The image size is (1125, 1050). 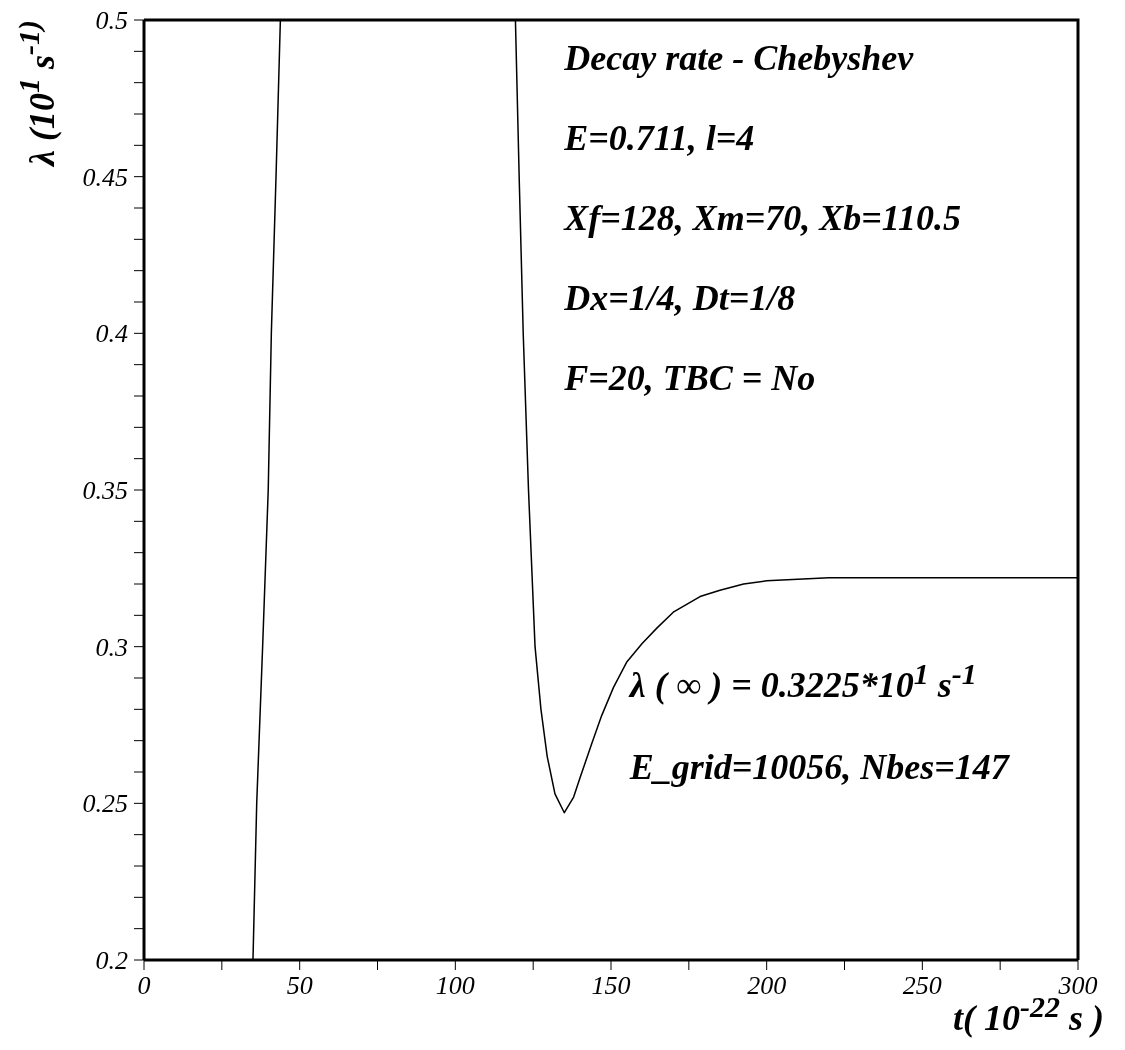 What do you see at coordinates (767, 985) in the screenshot?
I see `x-tick-label: 200` at bounding box center [767, 985].